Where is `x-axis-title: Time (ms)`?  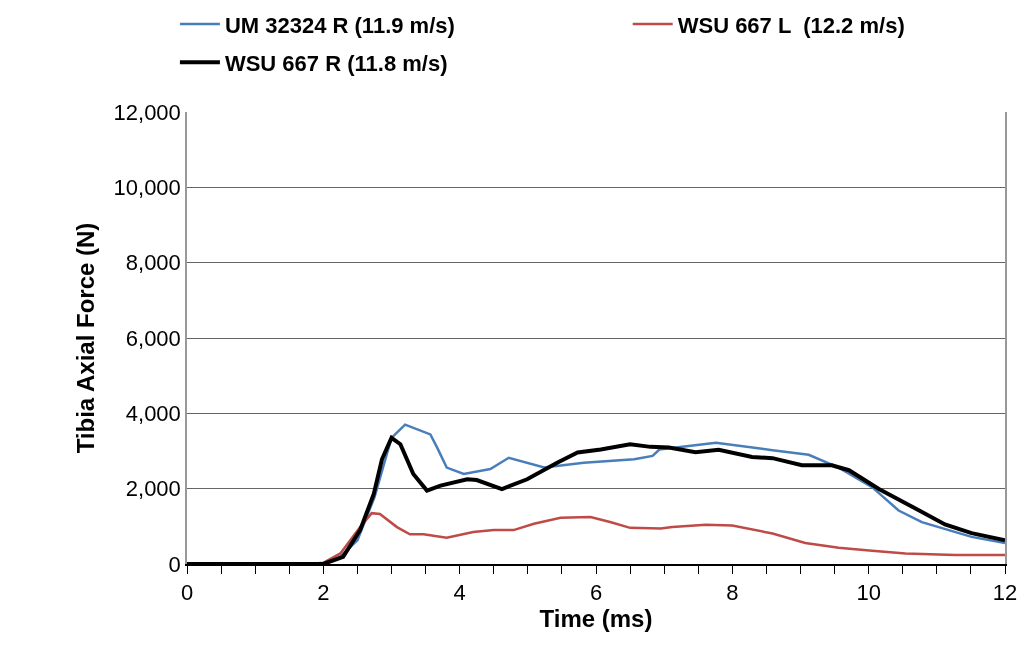
x-axis-title: Time (ms) is located at coordinates (596, 619).